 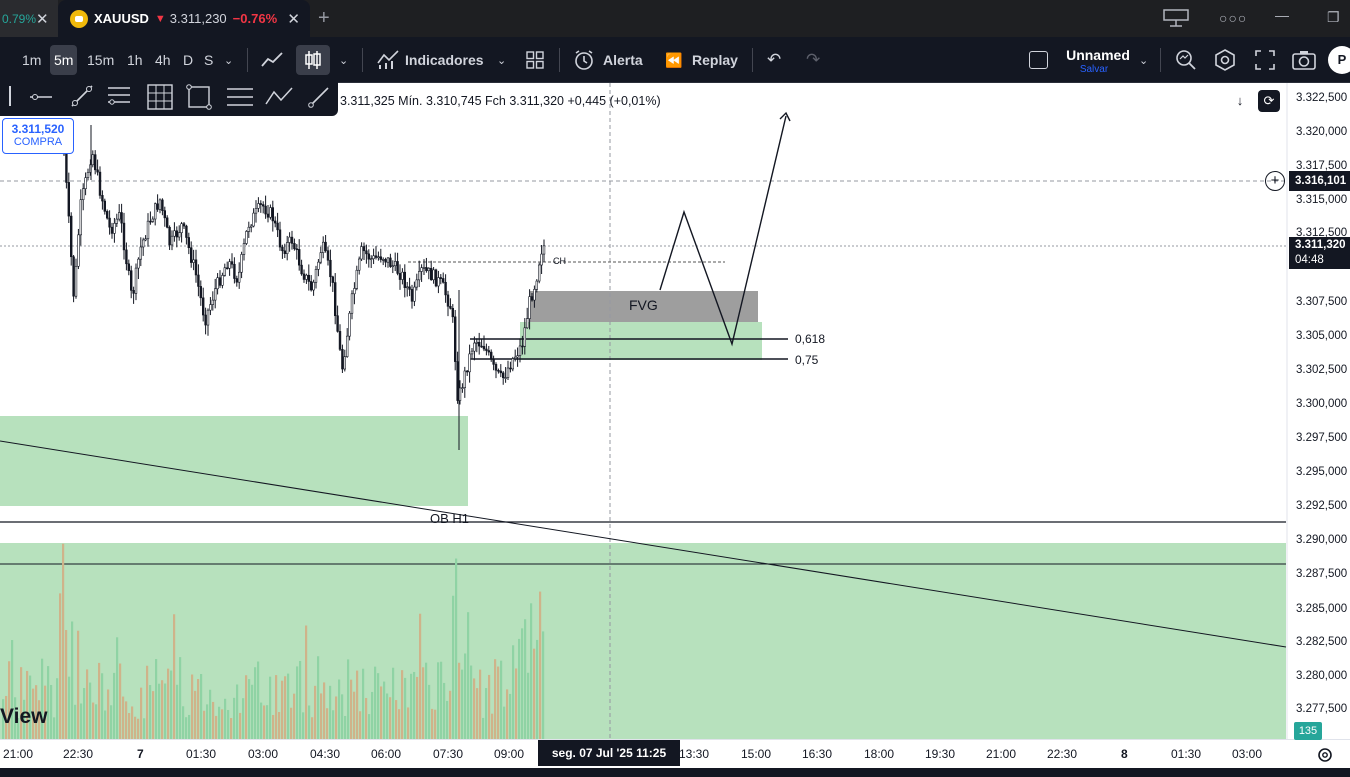 What do you see at coordinates (1186, 60) in the screenshot?
I see `quick-search-icon` at bounding box center [1186, 60].